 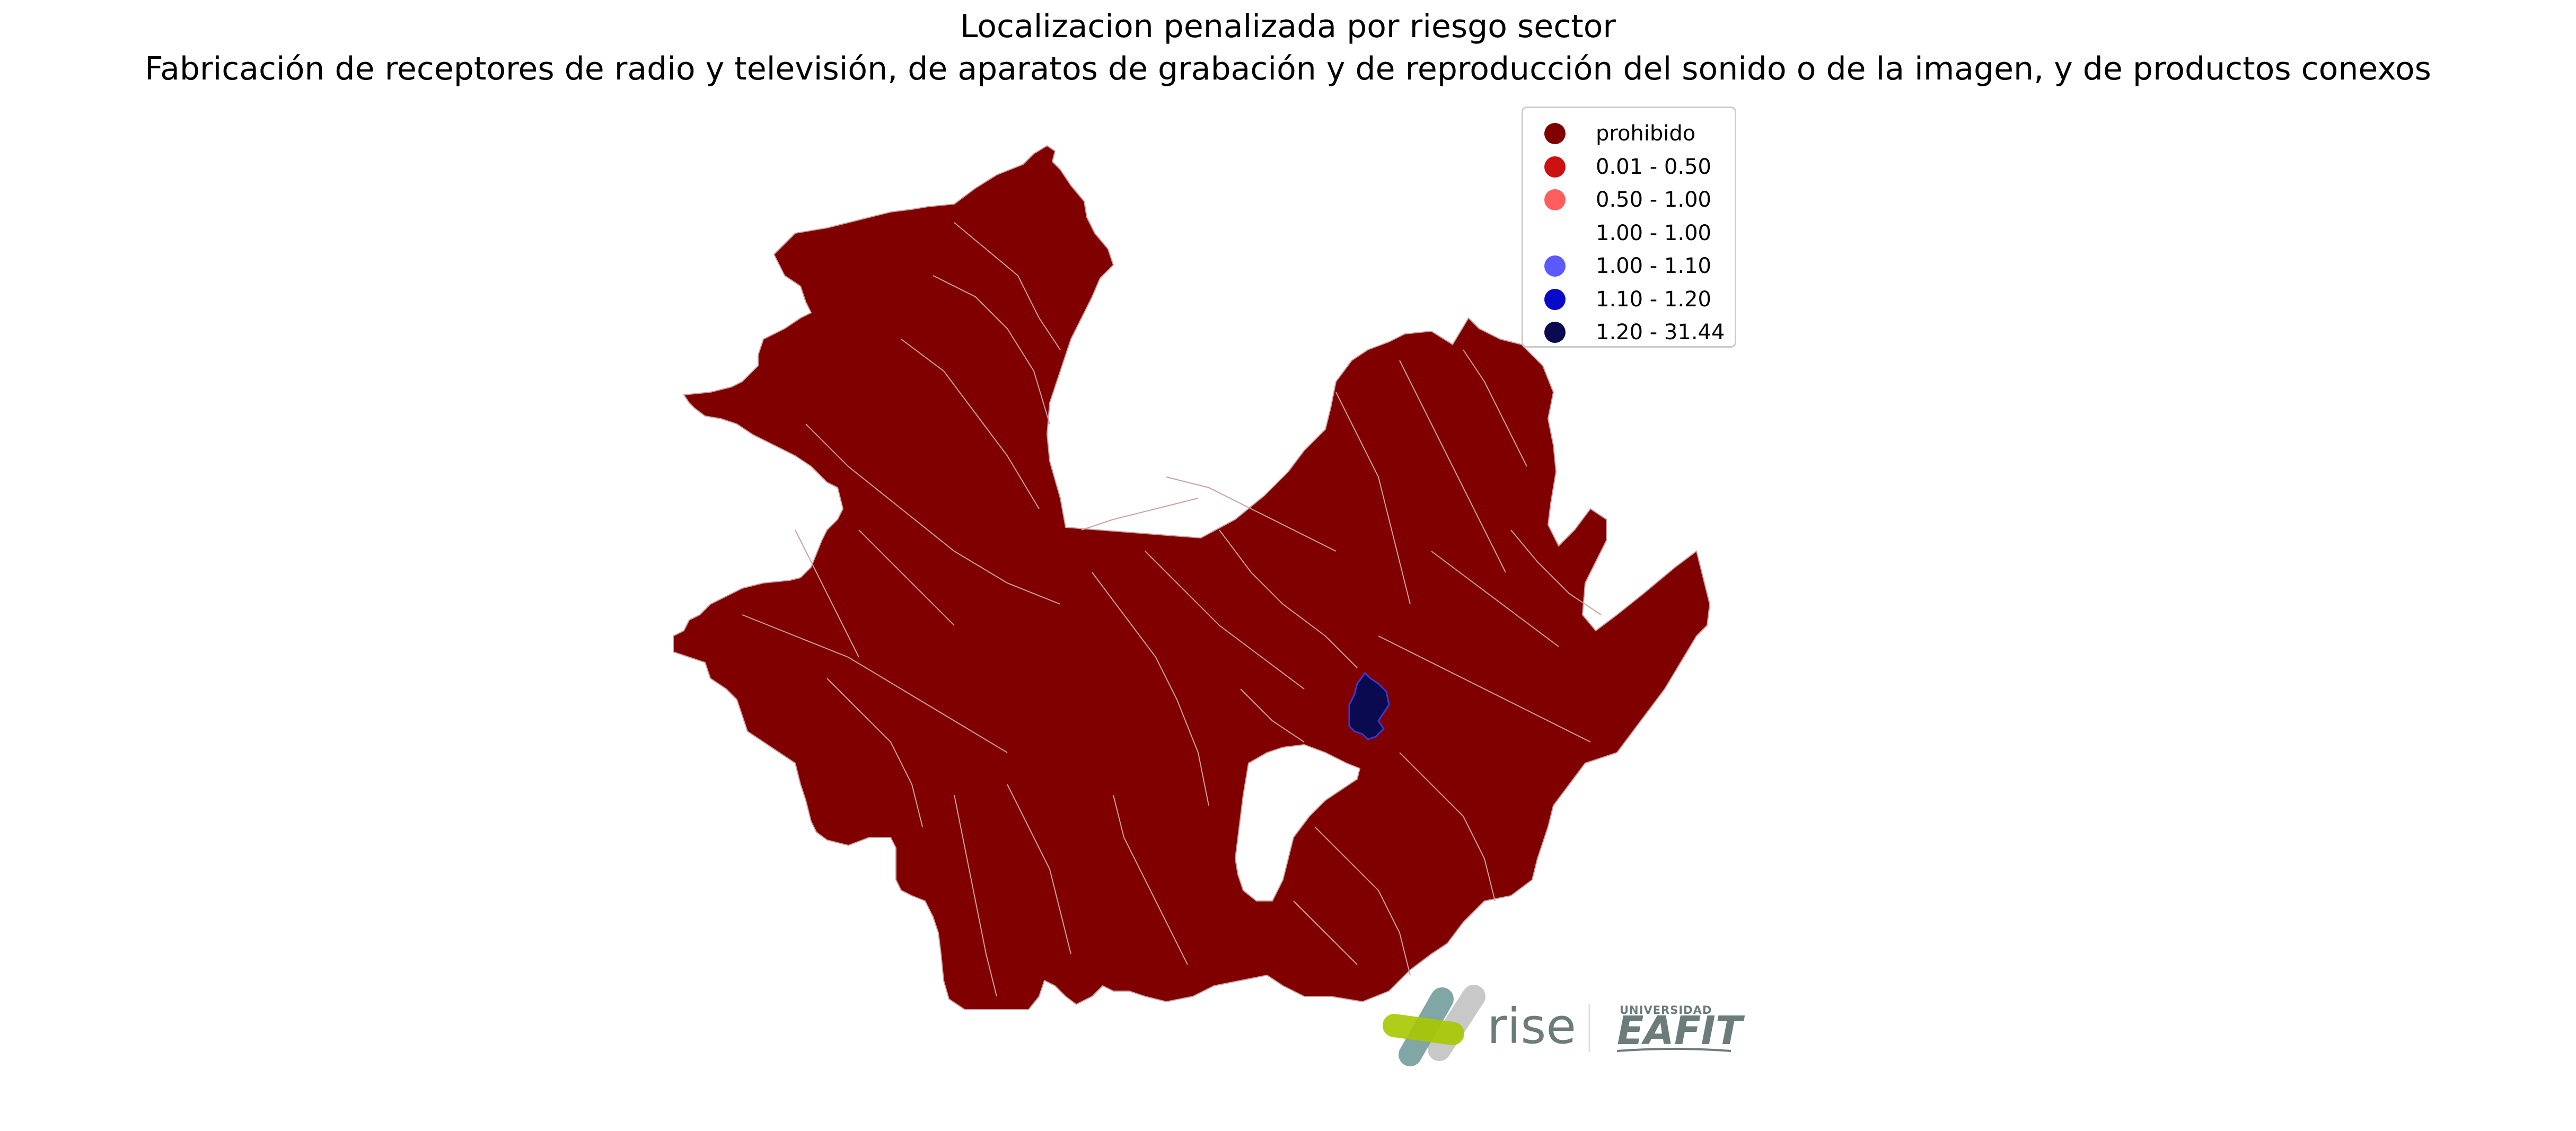 I want to click on legend-item: 0.50 - 1.00, so click(x=1629, y=199).